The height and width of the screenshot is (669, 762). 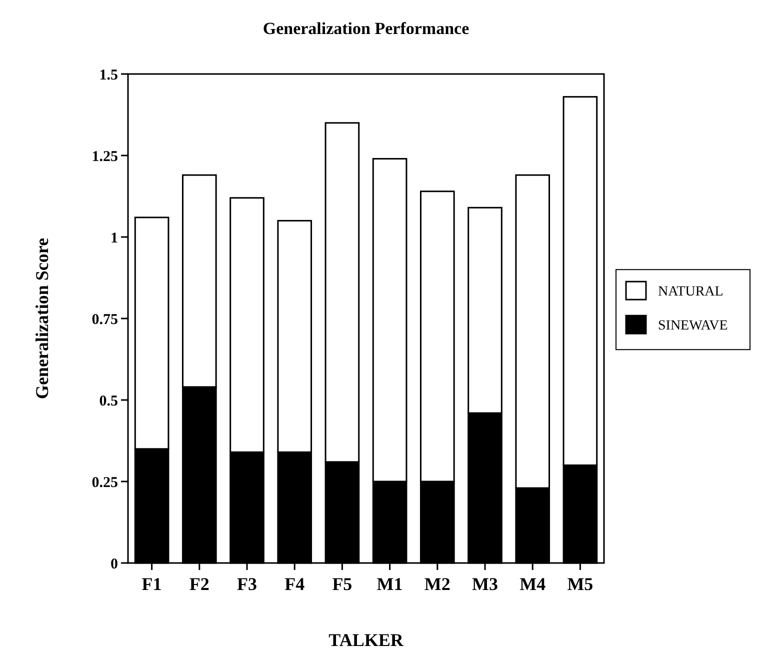 What do you see at coordinates (108, 401) in the screenshot?
I see `y-tick-label: 0.5` at bounding box center [108, 401].